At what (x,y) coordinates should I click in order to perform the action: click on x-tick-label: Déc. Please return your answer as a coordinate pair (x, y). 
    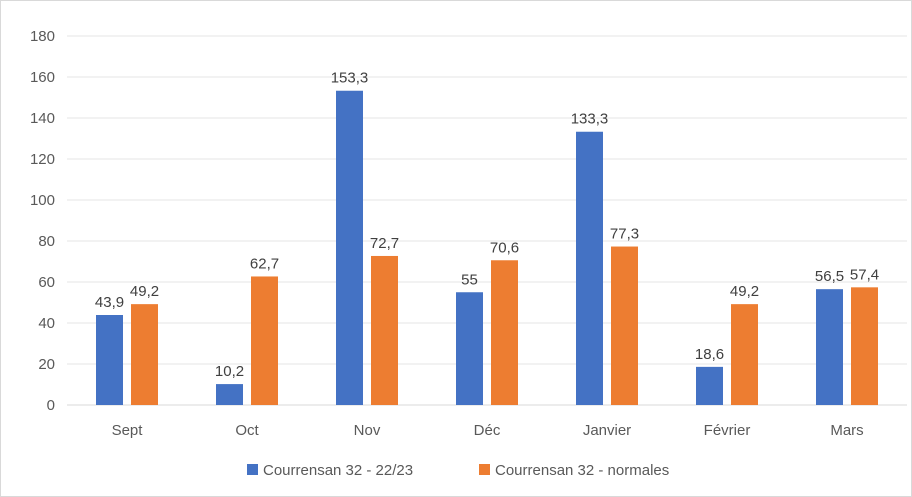
    Looking at the image, I should click on (487, 430).